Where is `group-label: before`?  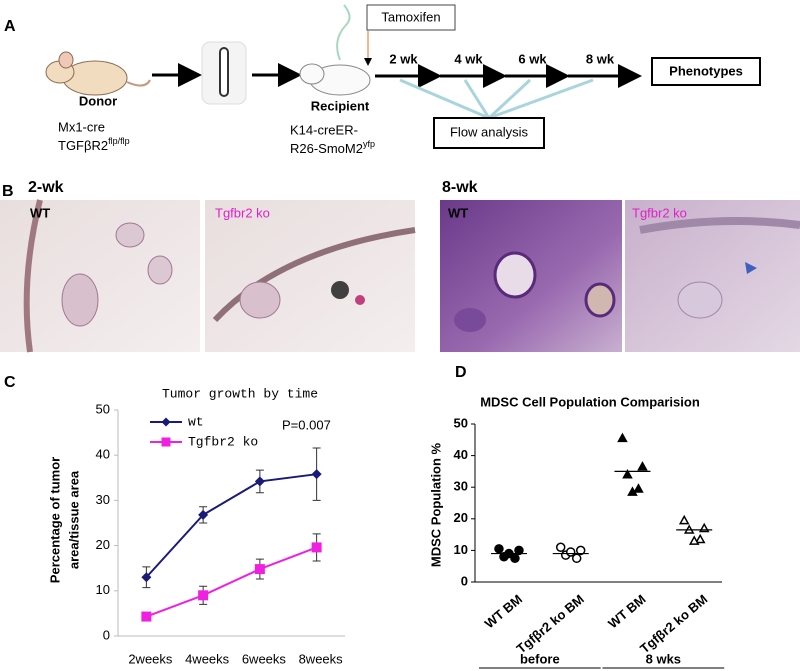
group-label: before is located at coordinates (540, 658).